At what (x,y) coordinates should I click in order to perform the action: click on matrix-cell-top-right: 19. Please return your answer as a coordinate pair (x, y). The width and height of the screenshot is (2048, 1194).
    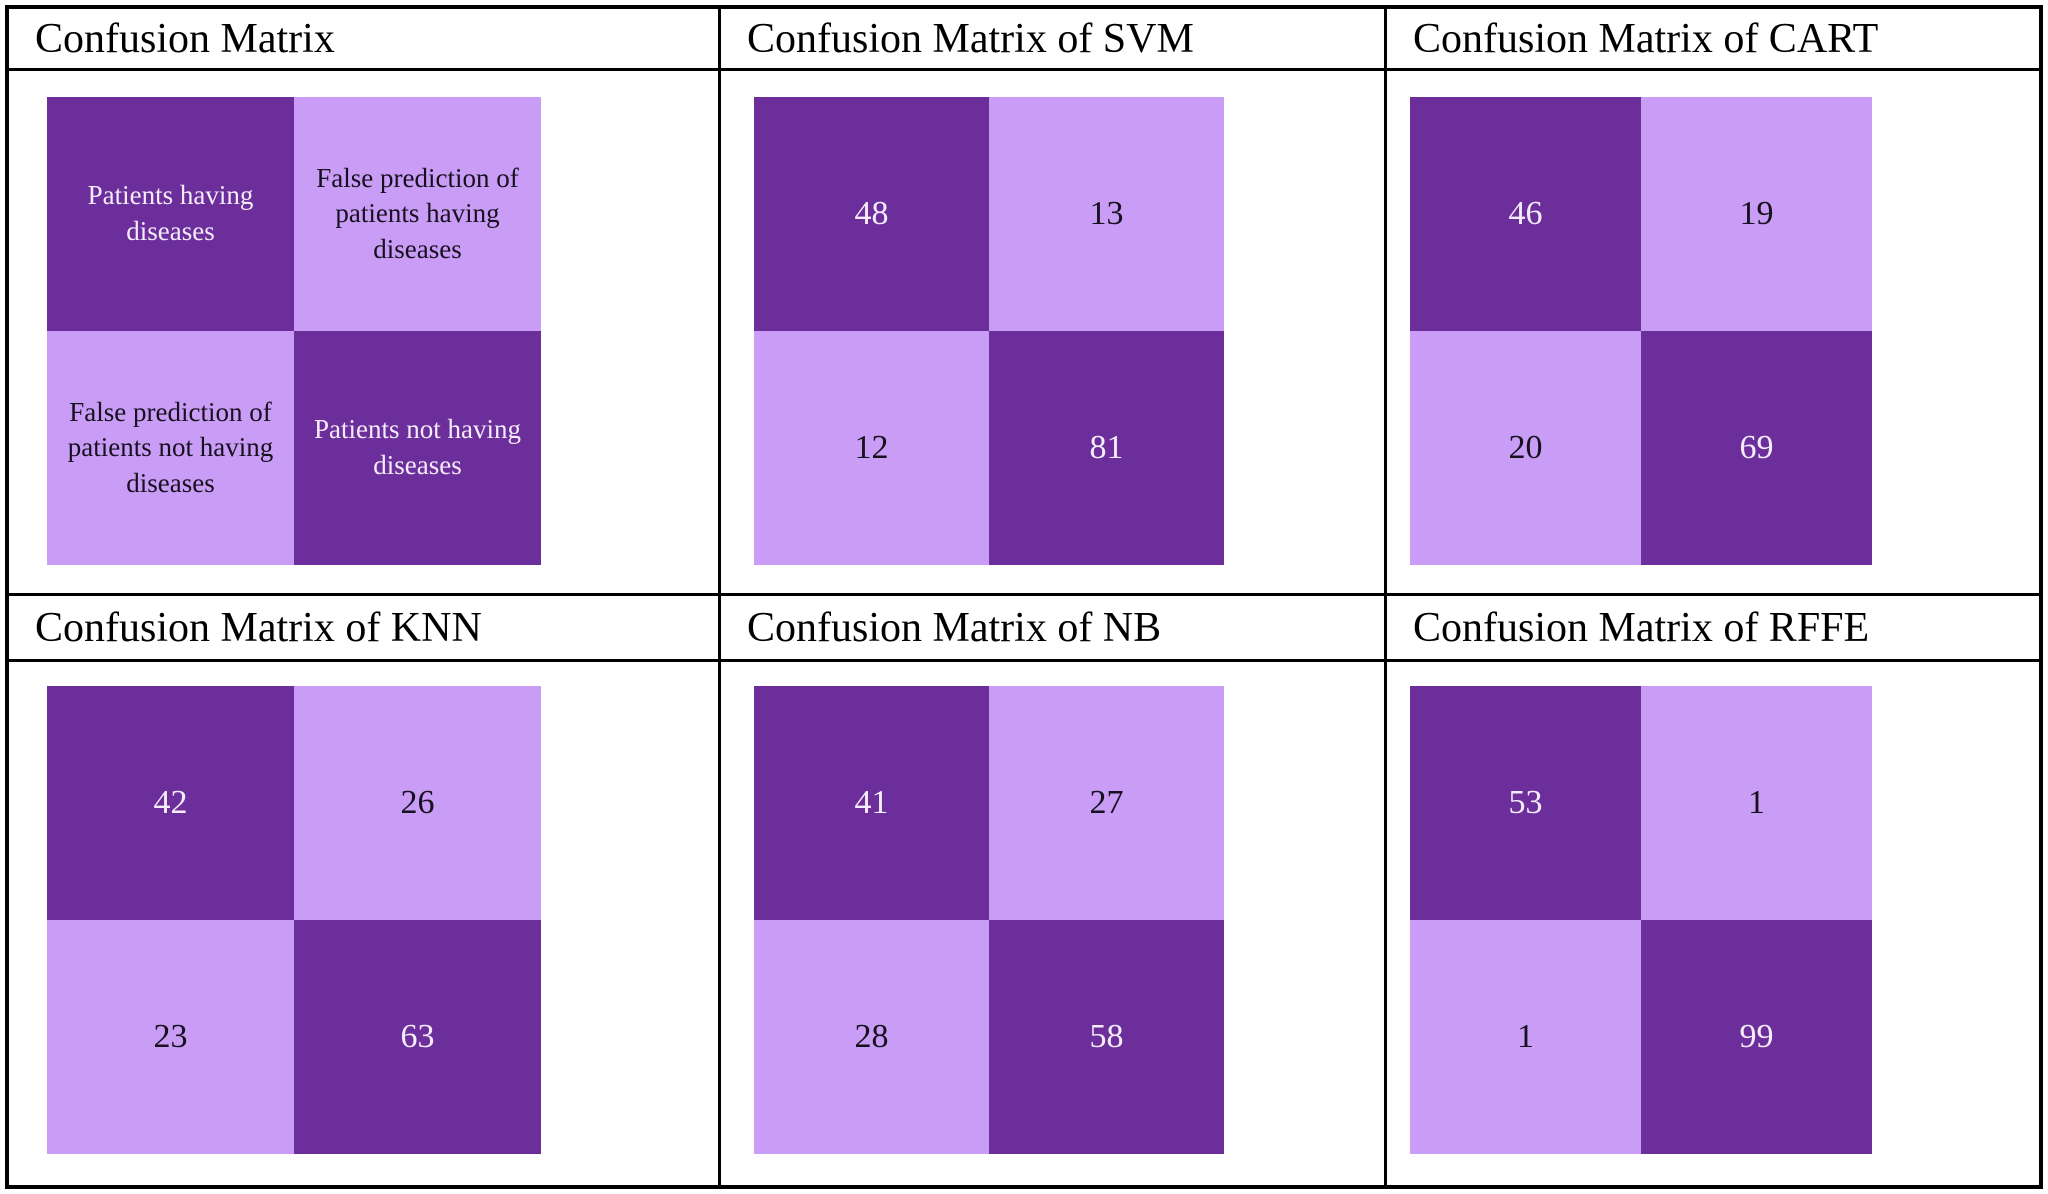
    Looking at the image, I should click on (1756, 214).